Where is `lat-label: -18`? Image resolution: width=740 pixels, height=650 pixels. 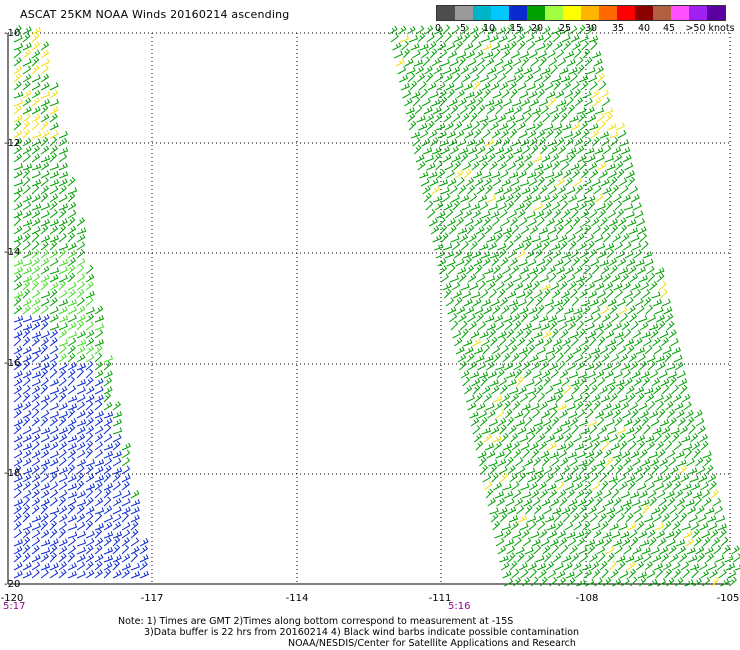
lat-label: -18 is located at coordinates (12, 473).